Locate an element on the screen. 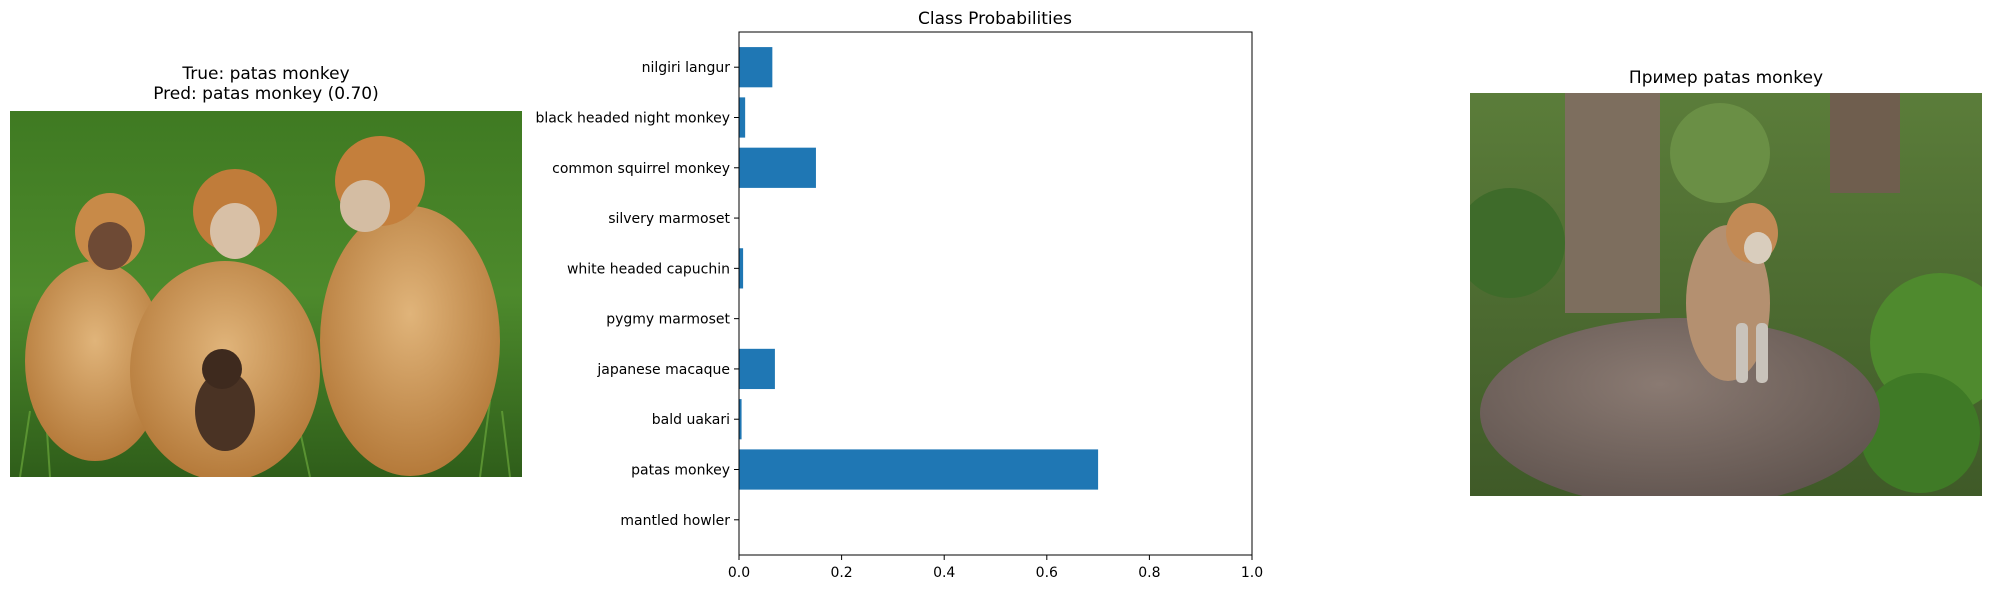  pred-label: Pred: patas monkey (0.70) is located at coordinates (266, 94).